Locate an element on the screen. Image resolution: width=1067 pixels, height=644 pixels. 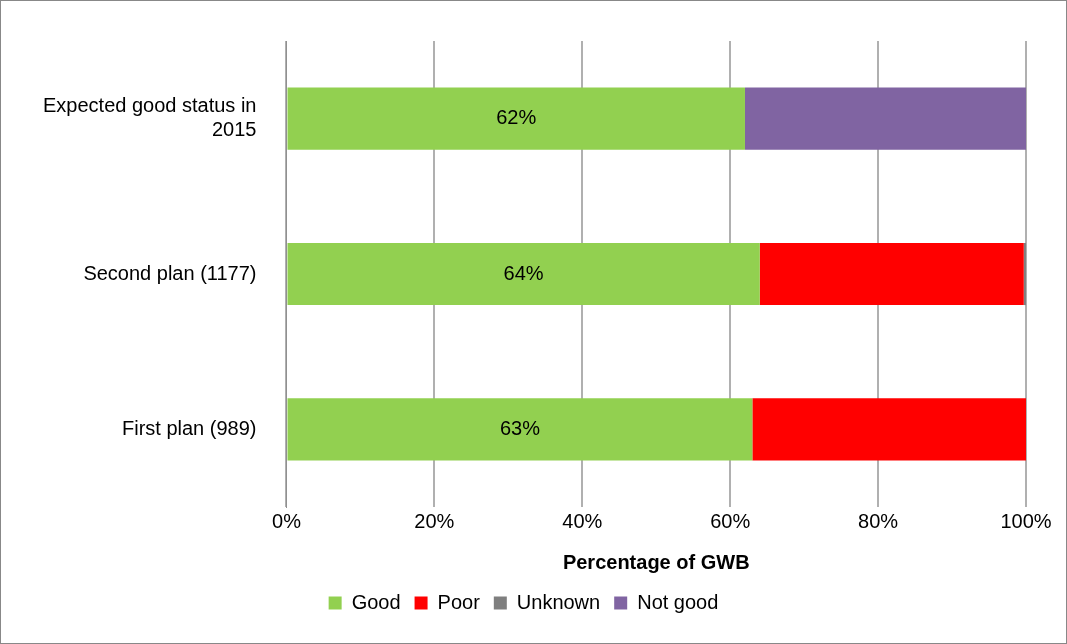
legend-label: Good is located at coordinates (376, 601).